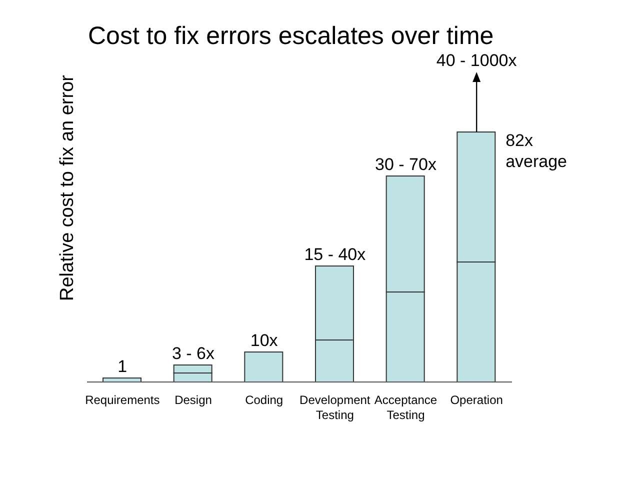 The width and height of the screenshot is (640, 480). I want to click on x-tick-label: Operation, so click(476, 400).